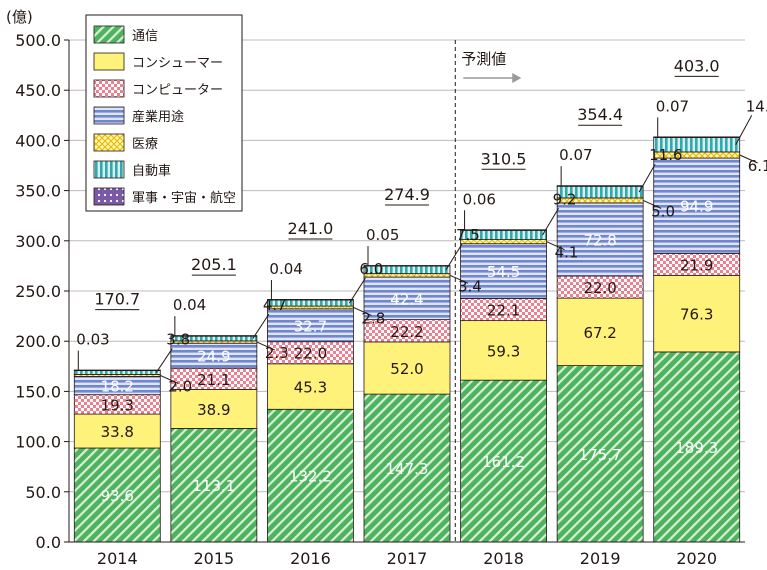 The height and width of the screenshot is (570, 767). I want to click on segment-label: 19.3, so click(117, 405).